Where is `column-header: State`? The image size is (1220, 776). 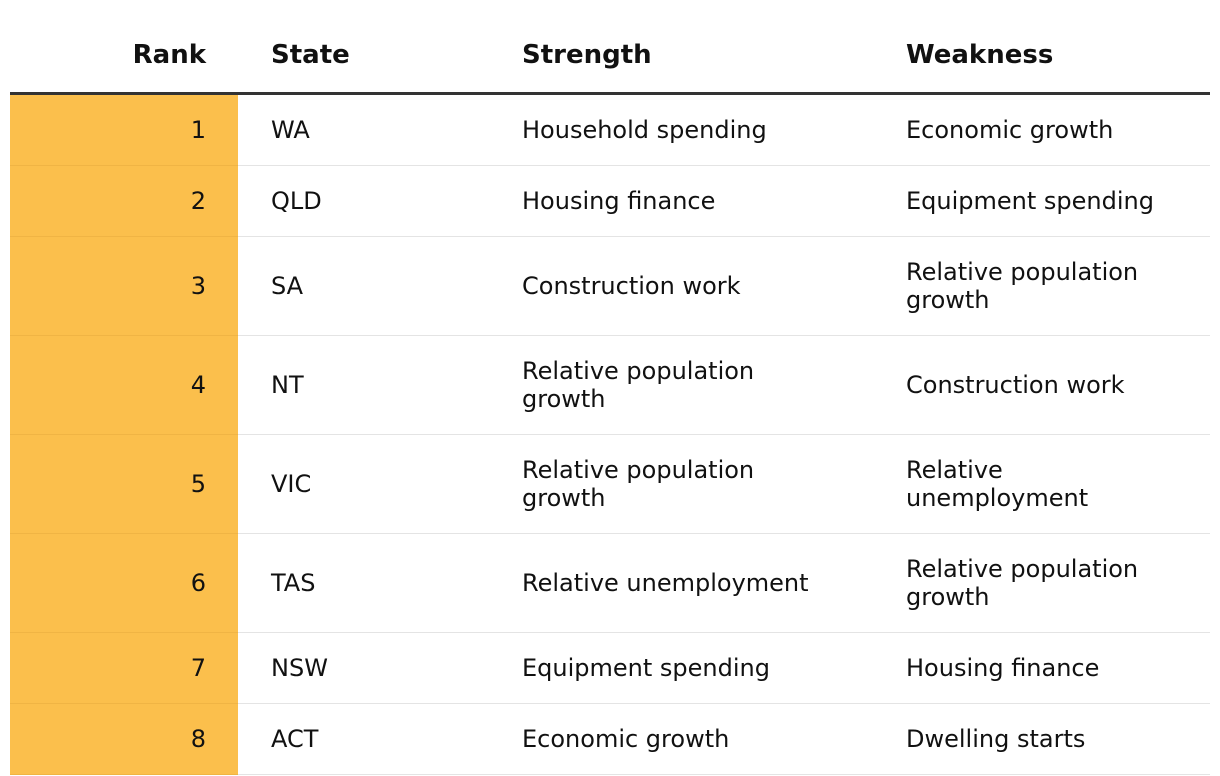
column-header: State is located at coordinates (363, 47).